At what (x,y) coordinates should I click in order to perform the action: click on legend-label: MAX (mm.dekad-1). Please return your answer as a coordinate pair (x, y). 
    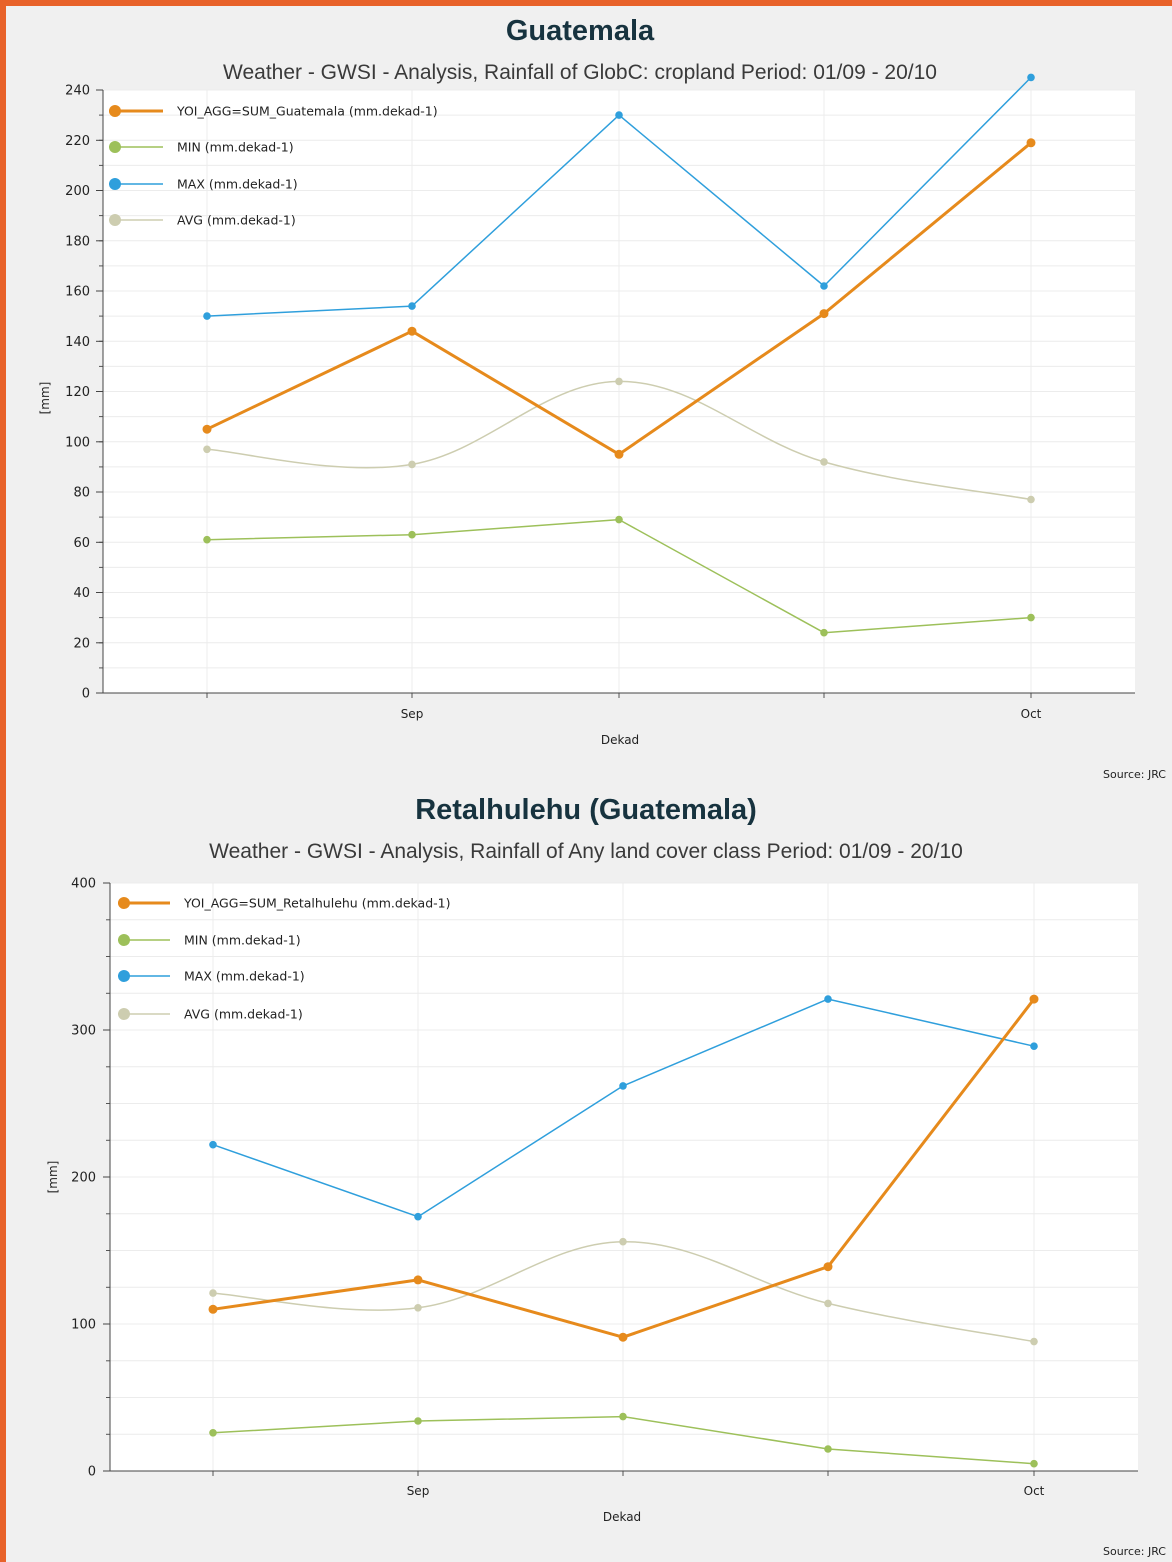
    Looking at the image, I should click on (237, 184).